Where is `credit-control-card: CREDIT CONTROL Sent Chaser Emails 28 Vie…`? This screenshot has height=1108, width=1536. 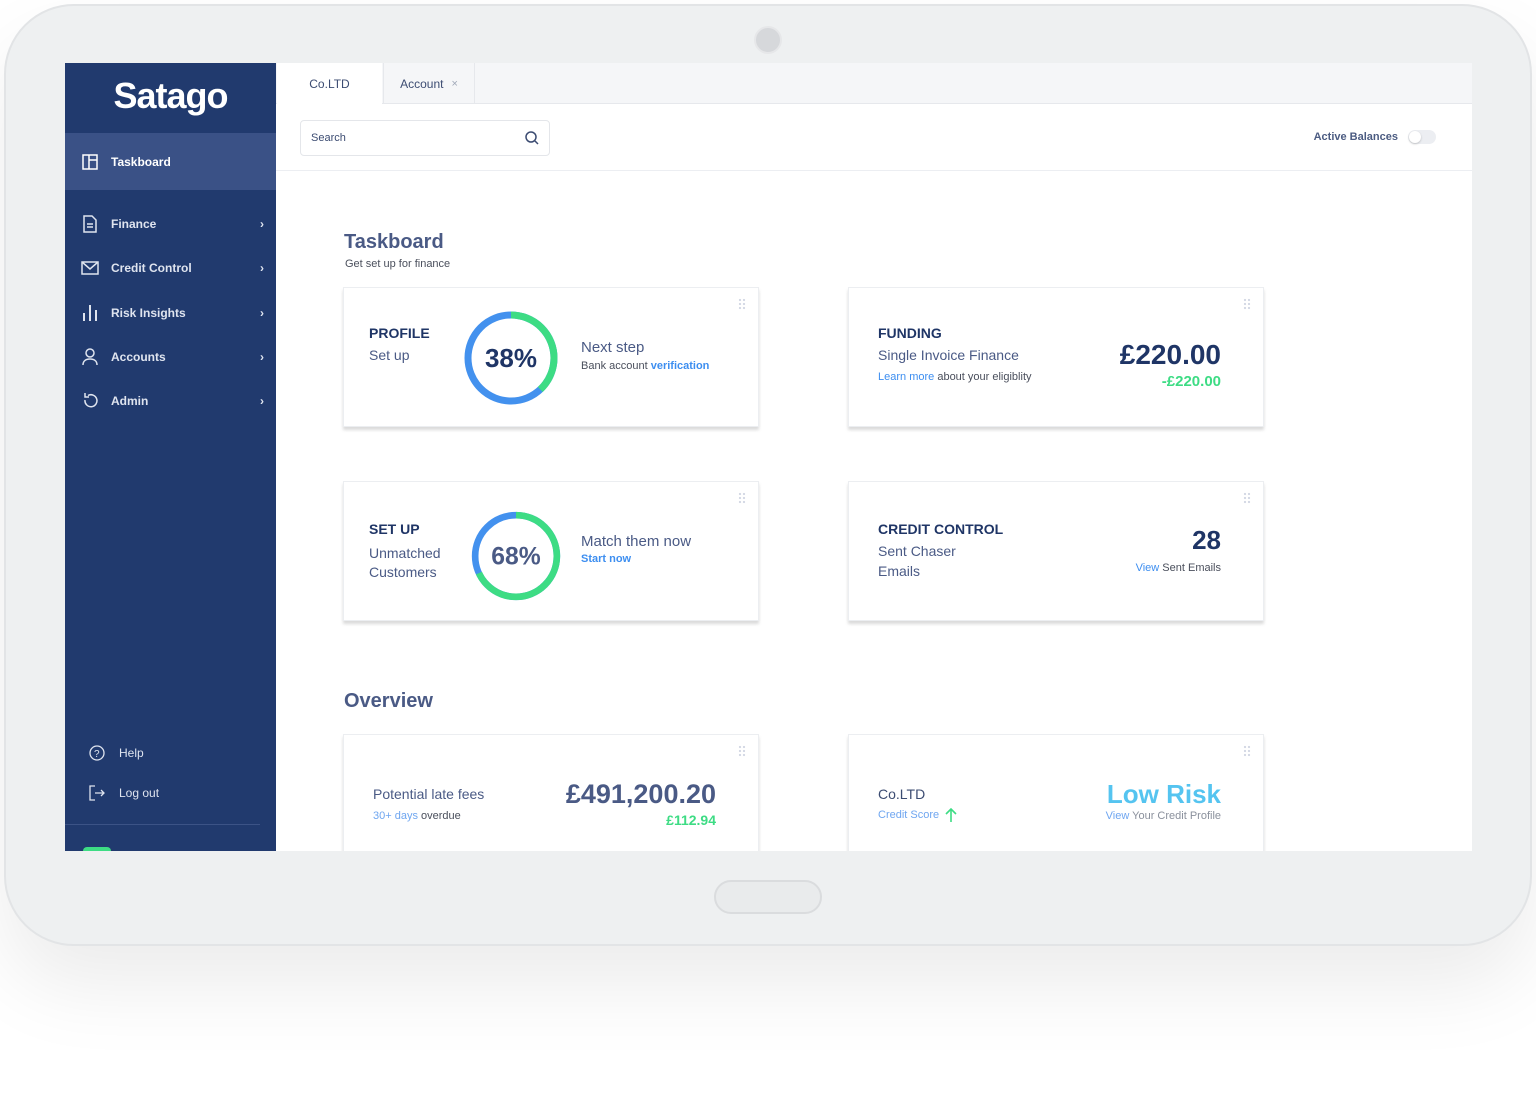
credit-control-card: CREDIT CONTROL Sent Chaser Emails 28 Vie… is located at coordinates (1056, 551).